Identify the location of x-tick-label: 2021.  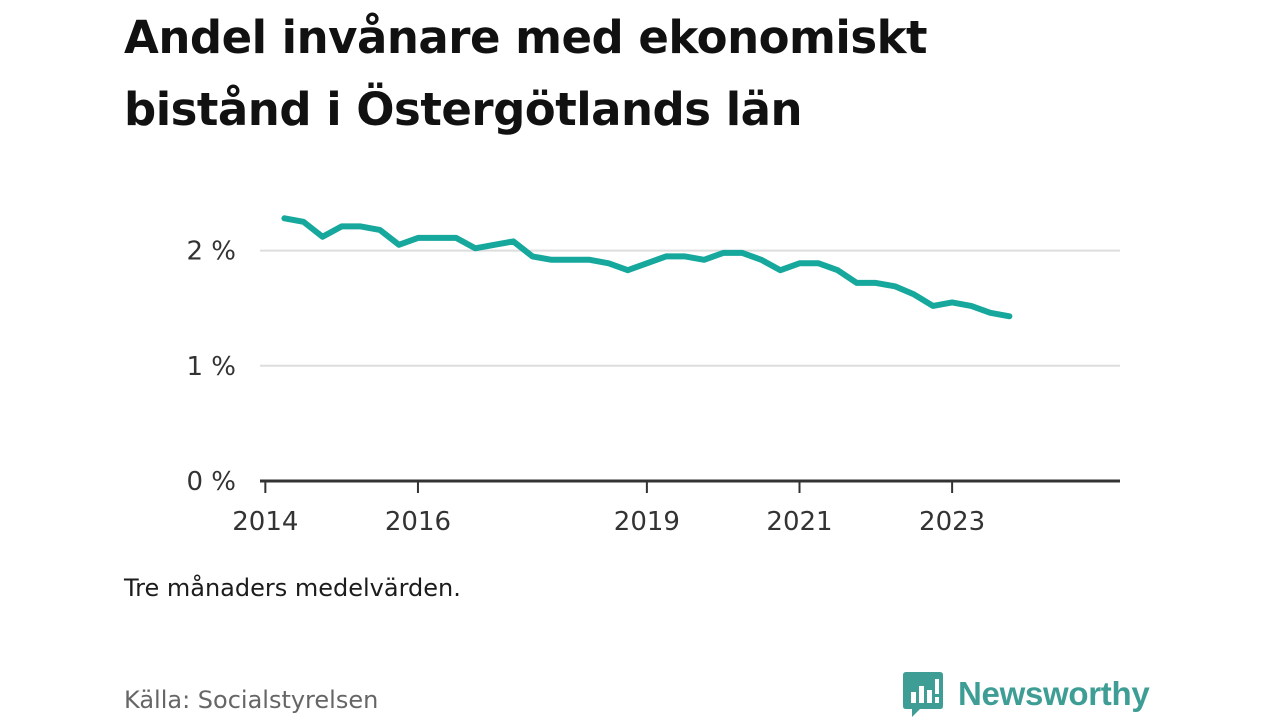
(799, 522).